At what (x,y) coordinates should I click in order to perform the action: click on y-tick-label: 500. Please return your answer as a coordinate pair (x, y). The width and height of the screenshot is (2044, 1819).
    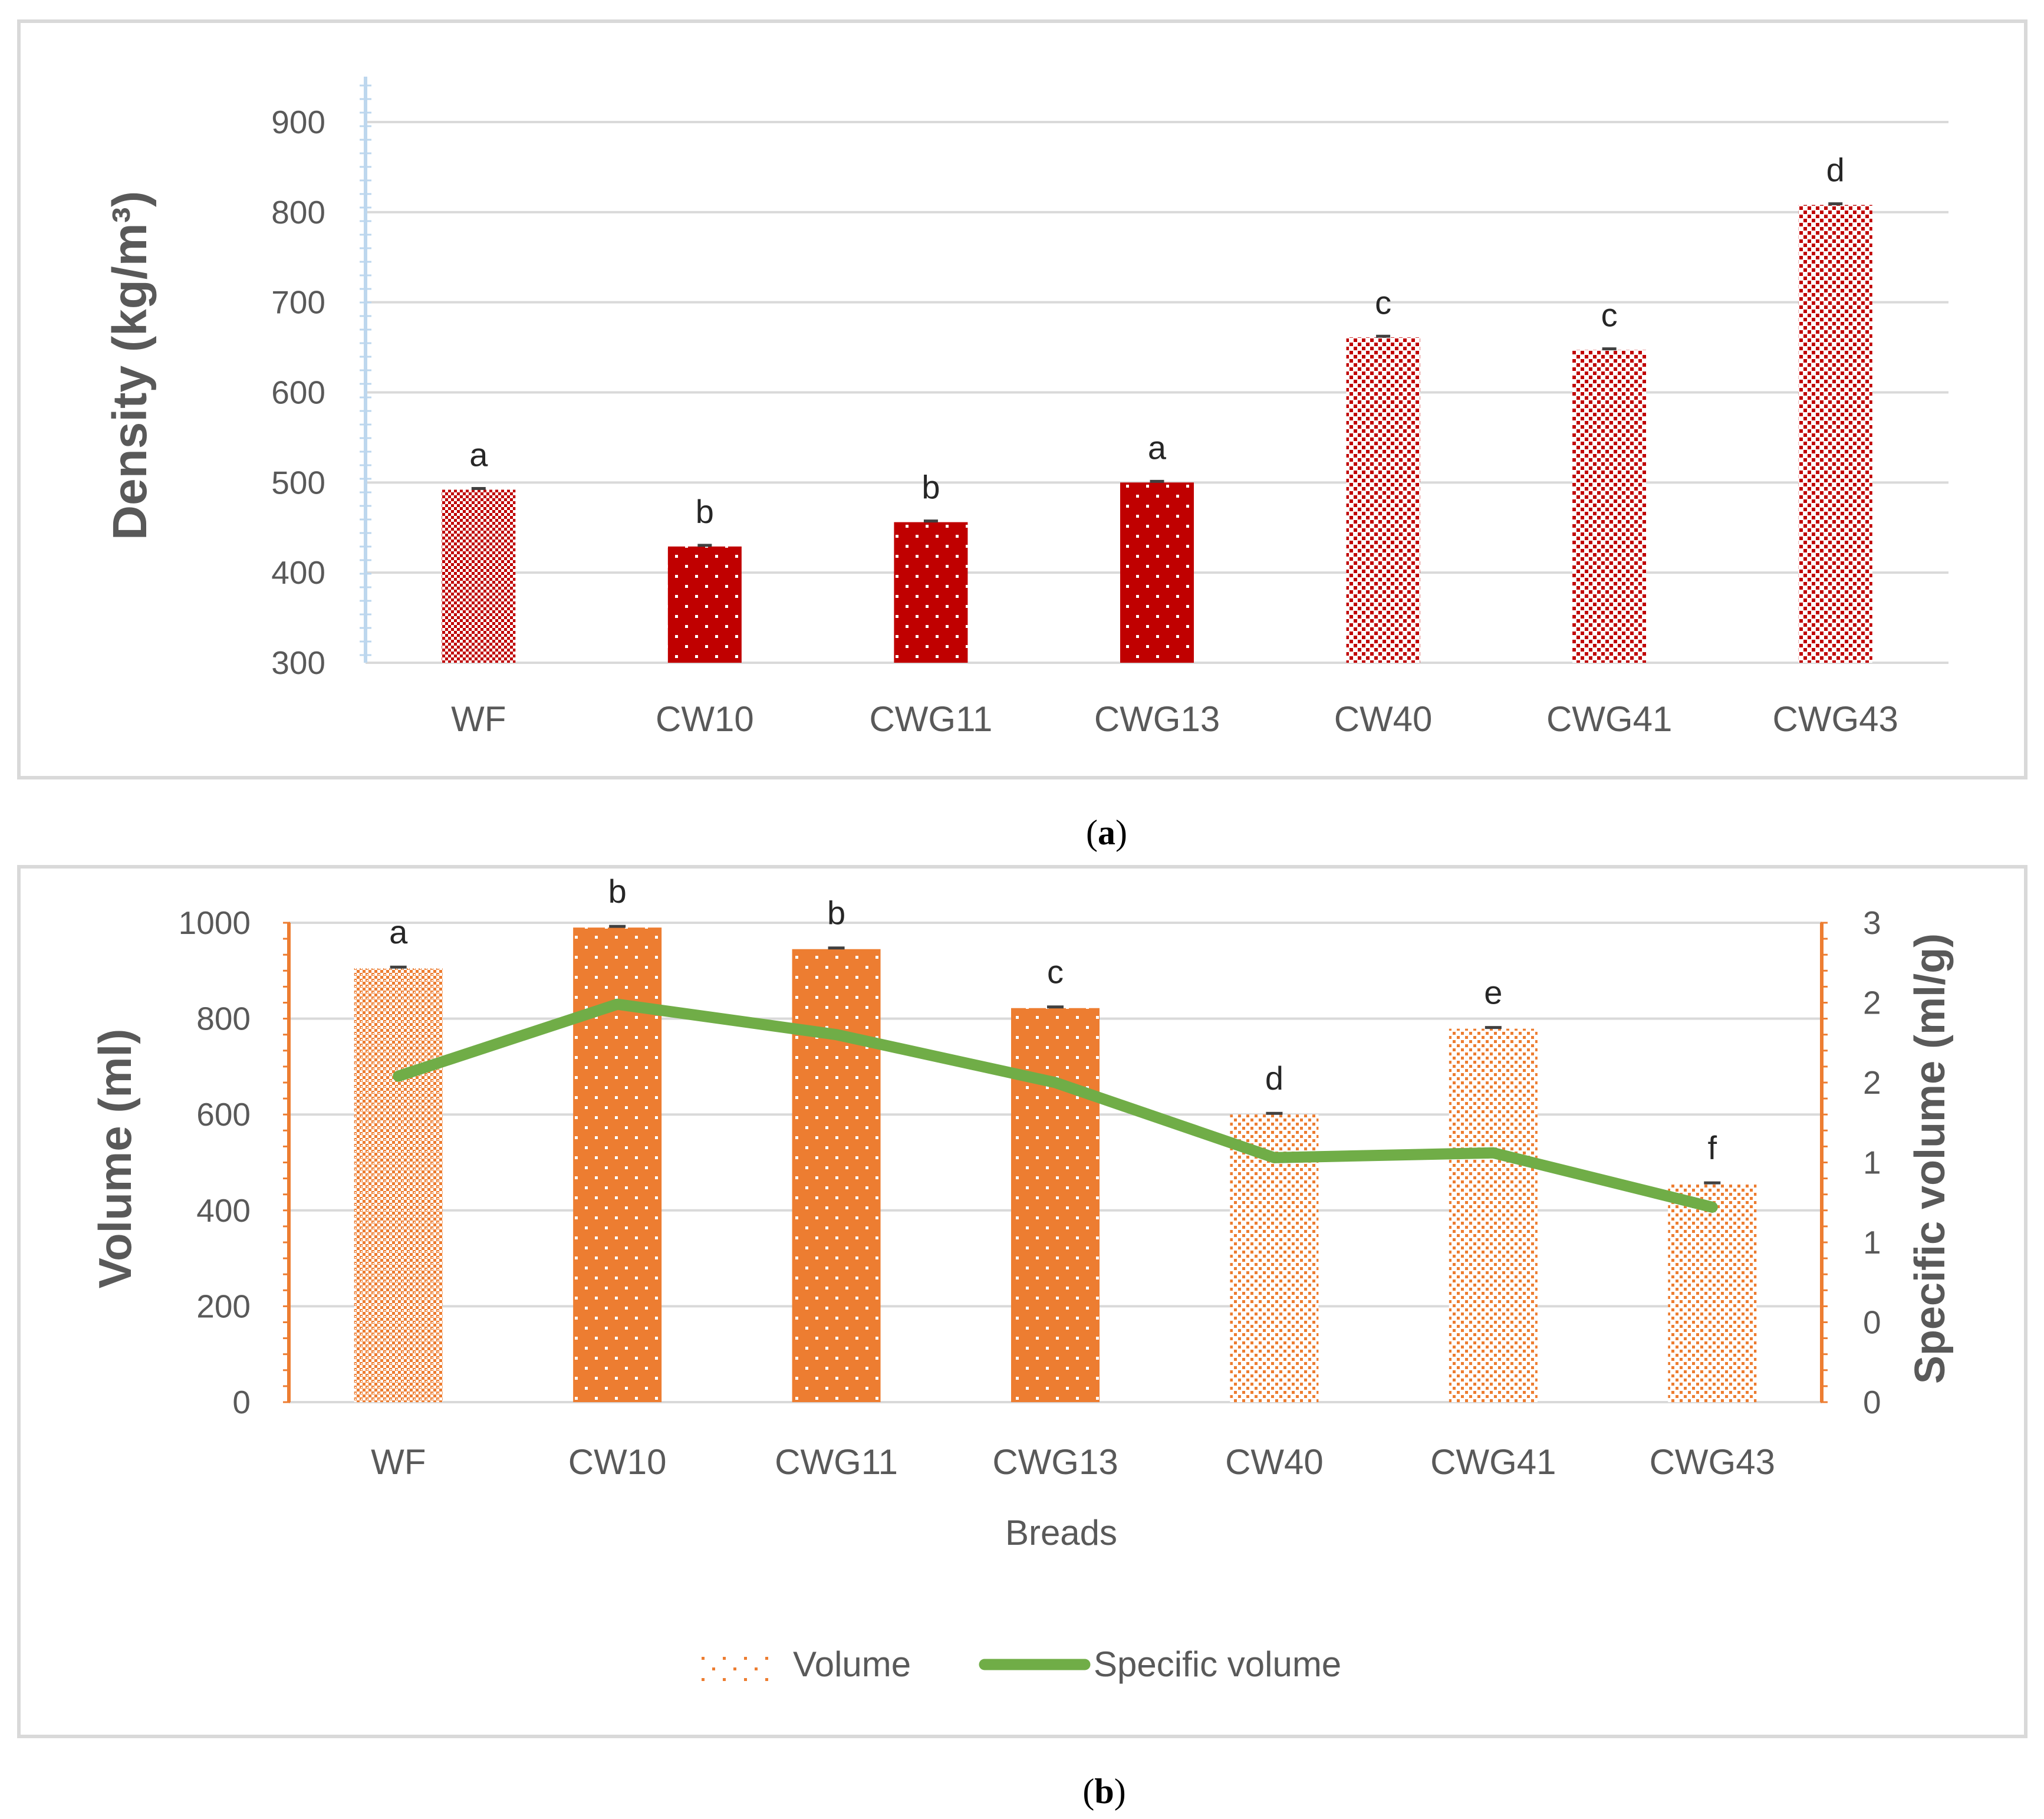
    Looking at the image, I should click on (298, 482).